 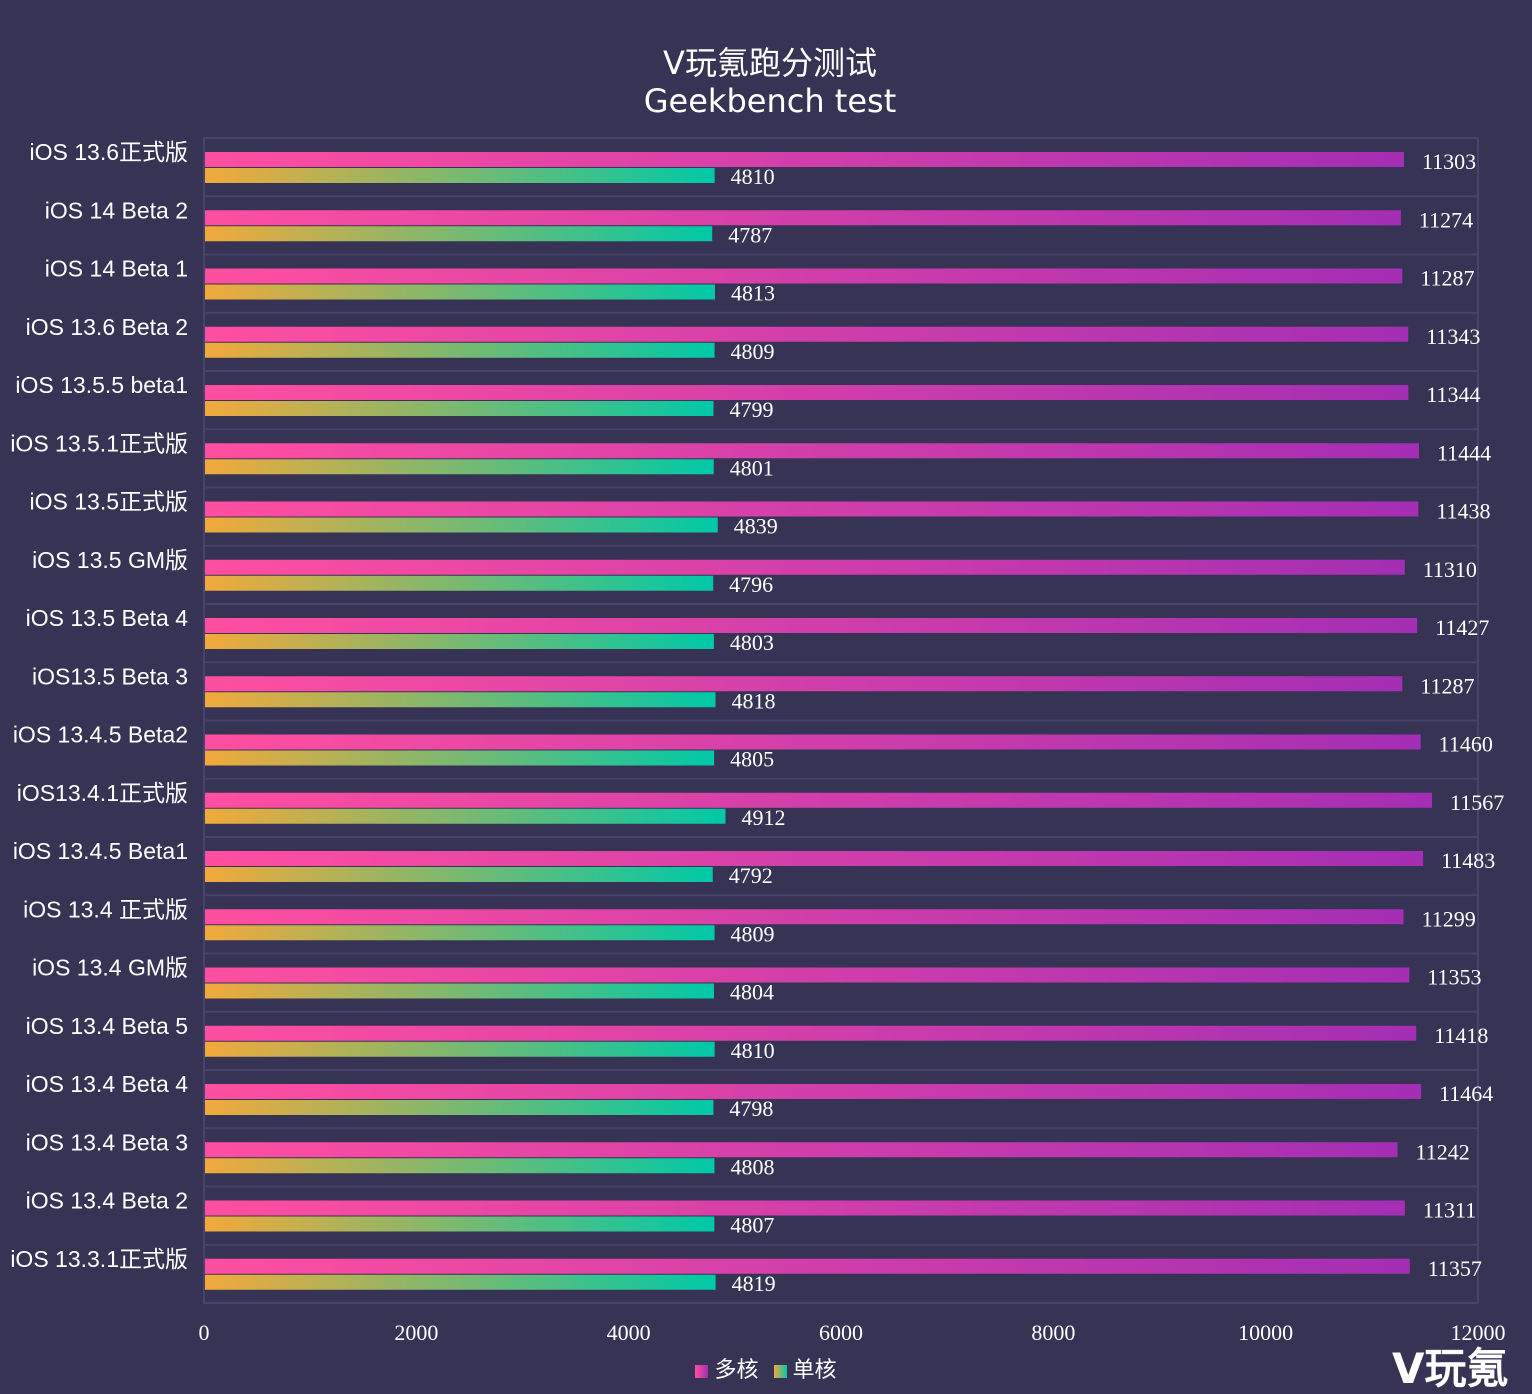 What do you see at coordinates (754, 700) in the screenshot?
I see `data-label: 4818` at bounding box center [754, 700].